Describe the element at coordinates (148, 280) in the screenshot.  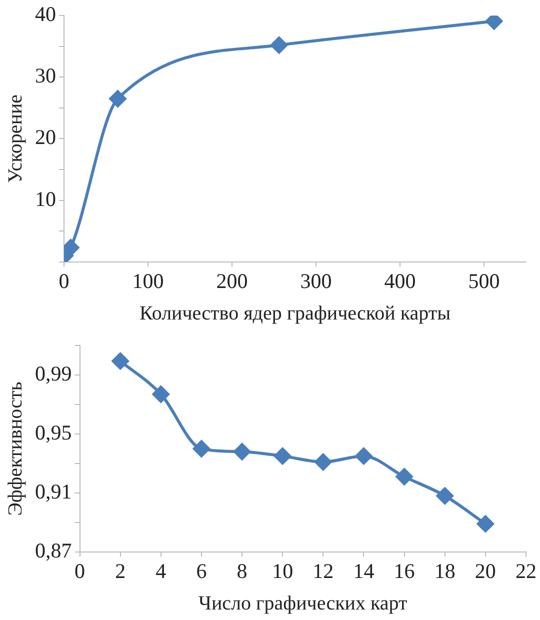
I see `x-tick-label: 100` at that location.